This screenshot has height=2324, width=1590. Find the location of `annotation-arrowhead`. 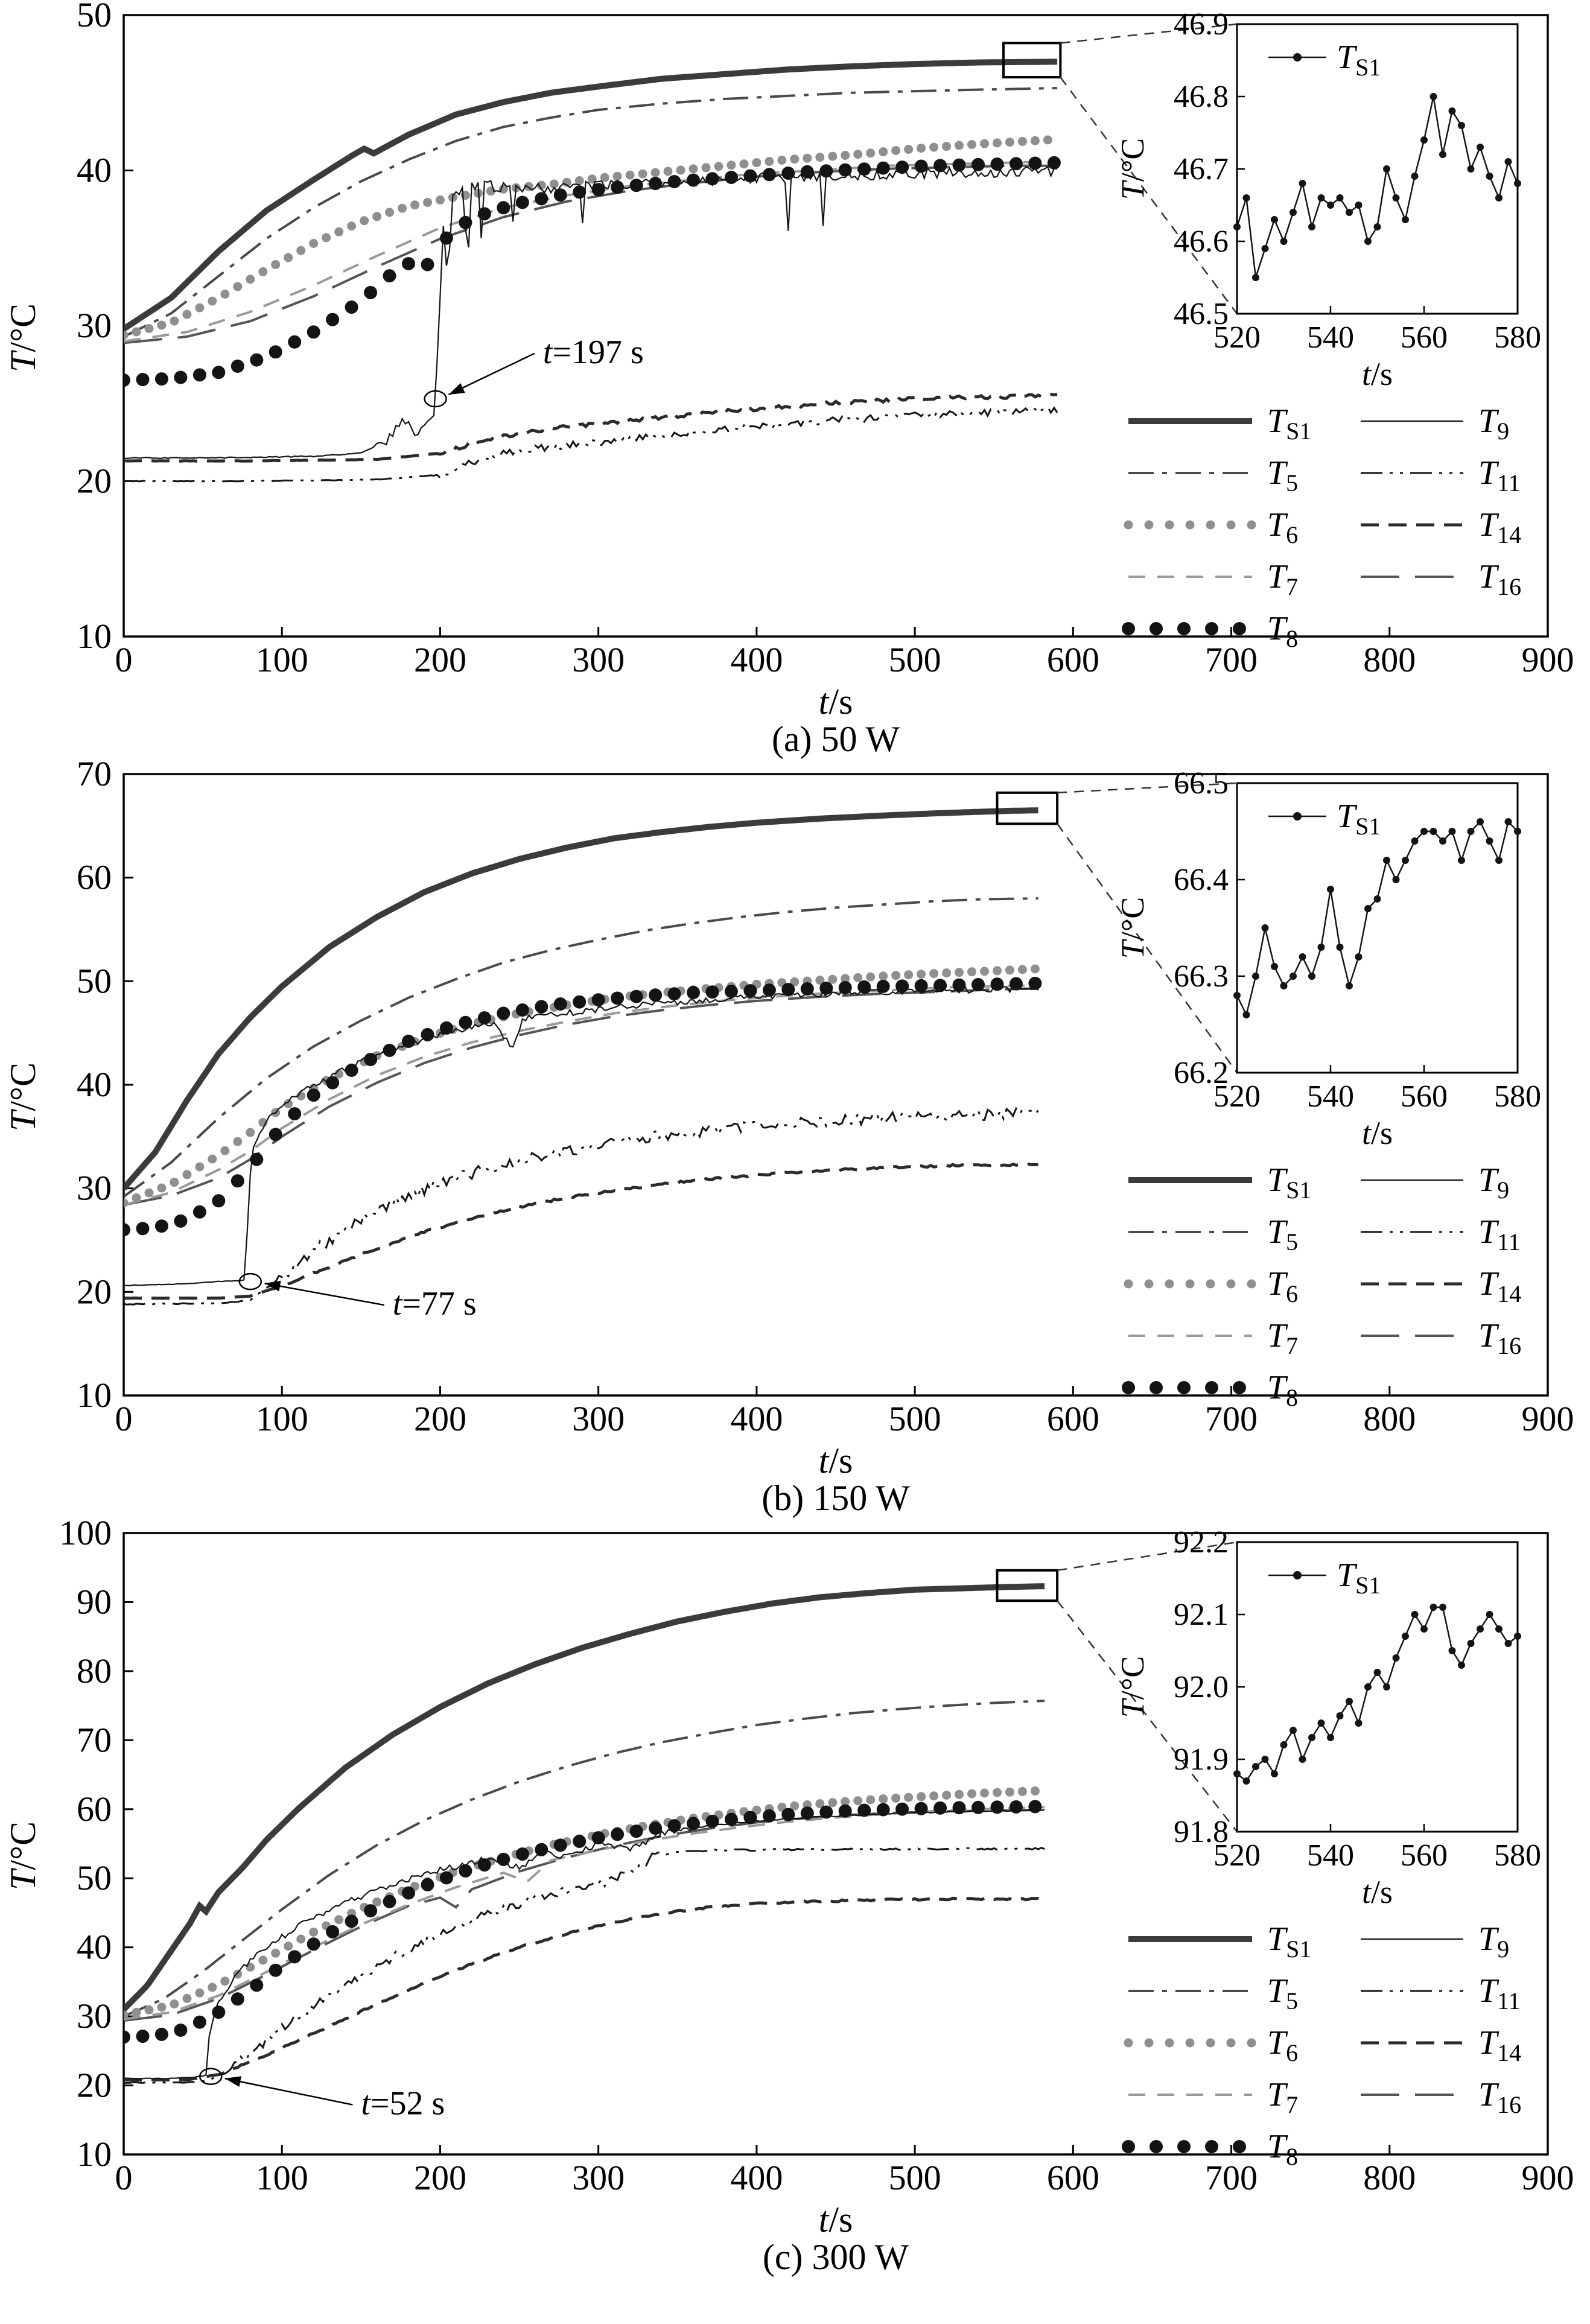

annotation-arrowhead is located at coordinates (272, 1286).